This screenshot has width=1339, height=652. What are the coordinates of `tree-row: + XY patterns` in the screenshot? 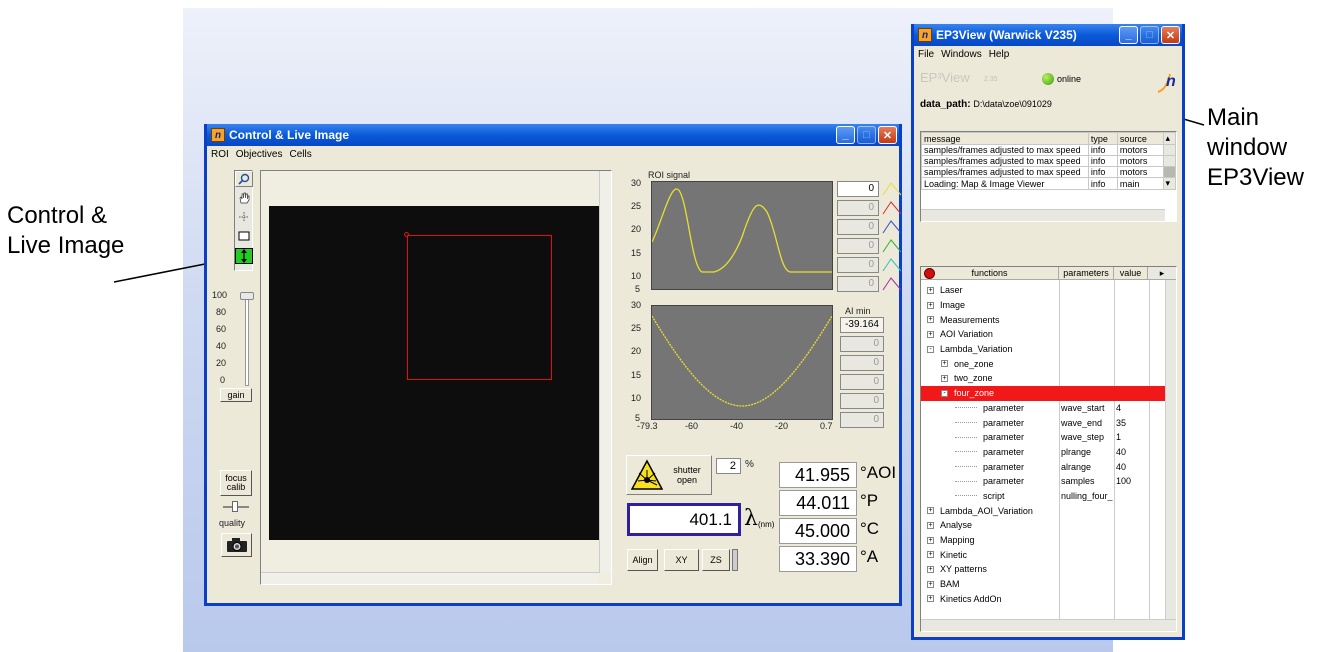 It's located at (1043, 569).